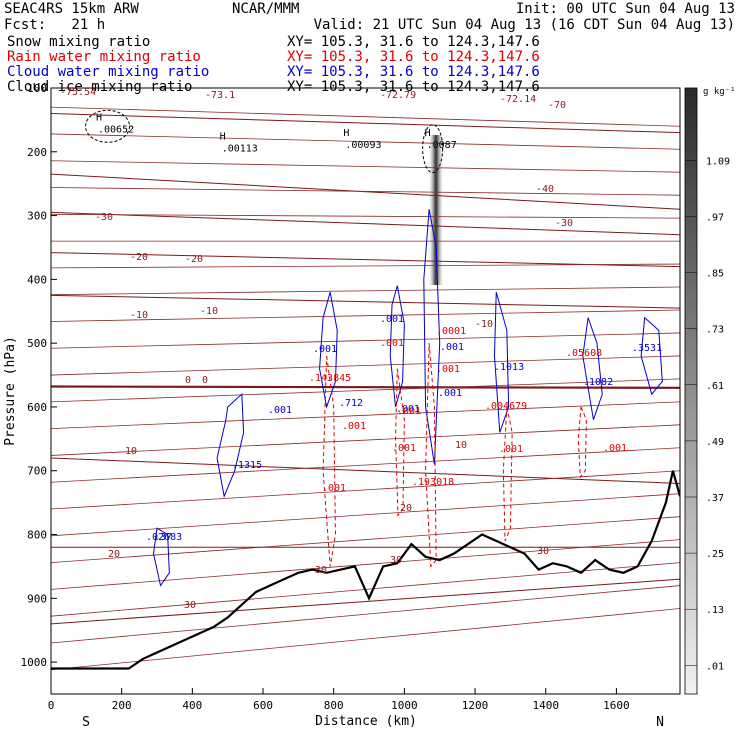 Image resolution: width=740 pixels, height=740 pixels. What do you see at coordinates (37, 598) in the screenshot?
I see `y-tick-label: 900` at bounding box center [37, 598].